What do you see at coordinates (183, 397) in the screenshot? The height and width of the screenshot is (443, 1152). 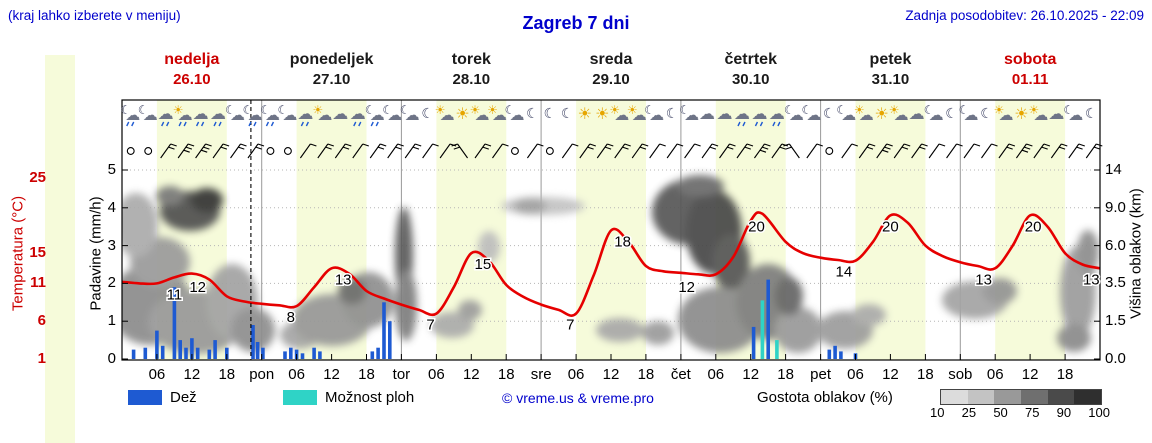 I see `rain-legend-label: Dež` at bounding box center [183, 397].